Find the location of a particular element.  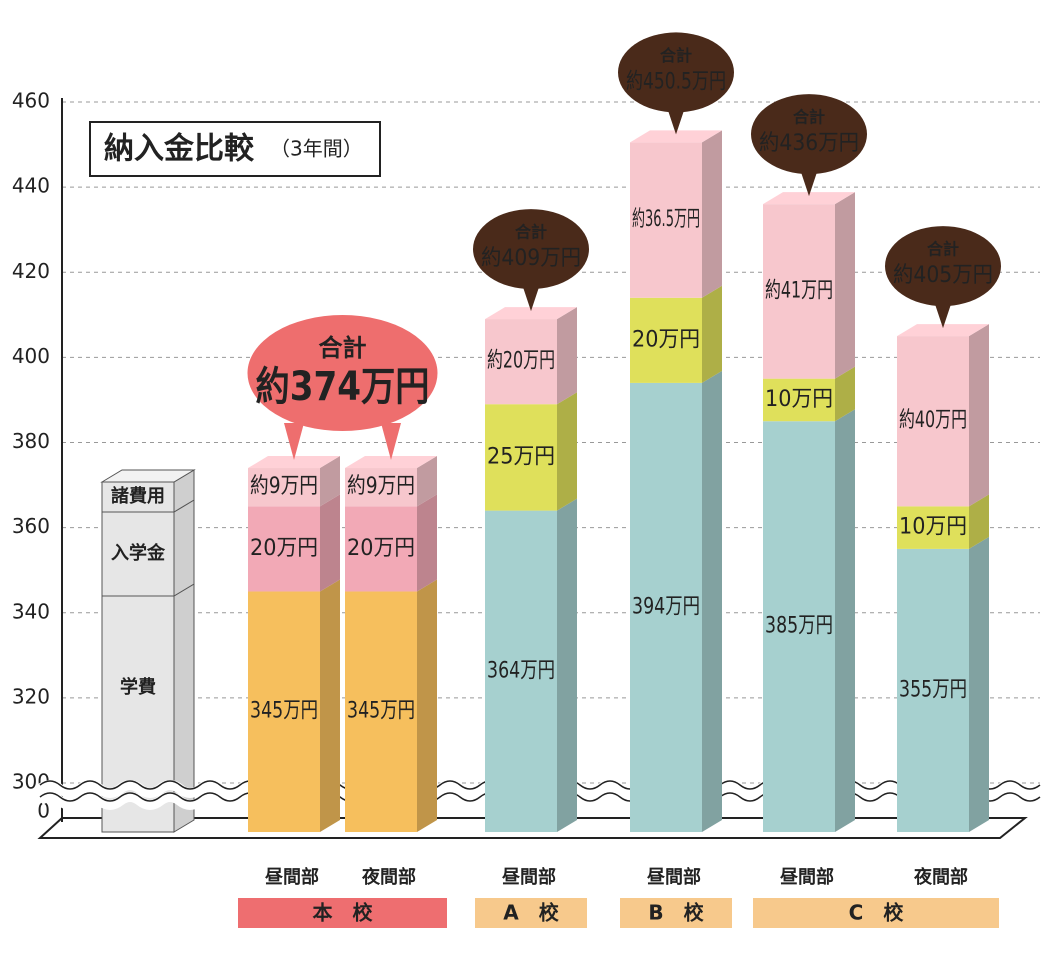

y-tick-label: 0 is located at coordinates (43, 811).